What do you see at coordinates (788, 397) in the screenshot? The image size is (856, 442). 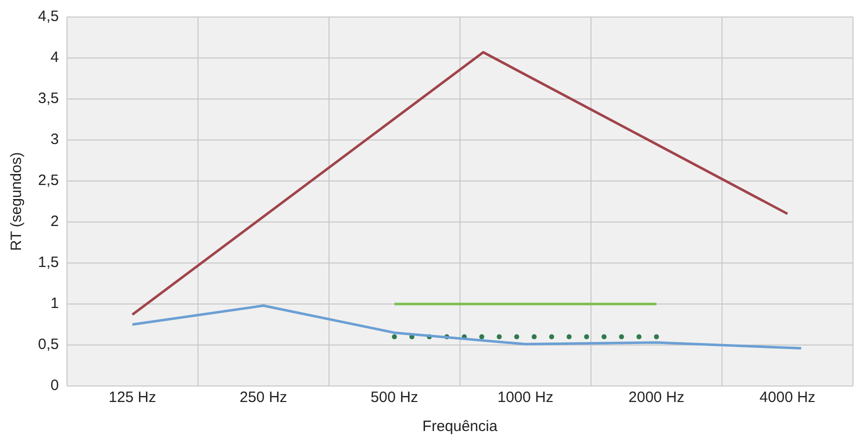 I see `x-tick-label: 4000 Hz` at bounding box center [788, 397].